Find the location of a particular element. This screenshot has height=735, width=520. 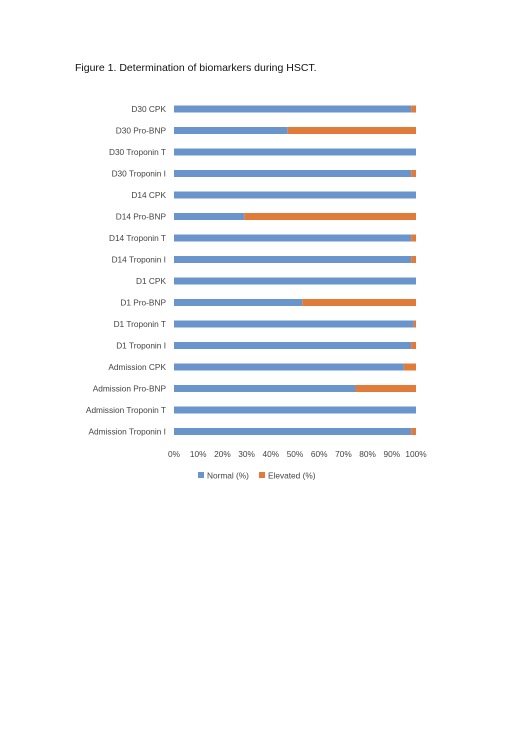

category-label: D14 CPK is located at coordinates (148, 195).